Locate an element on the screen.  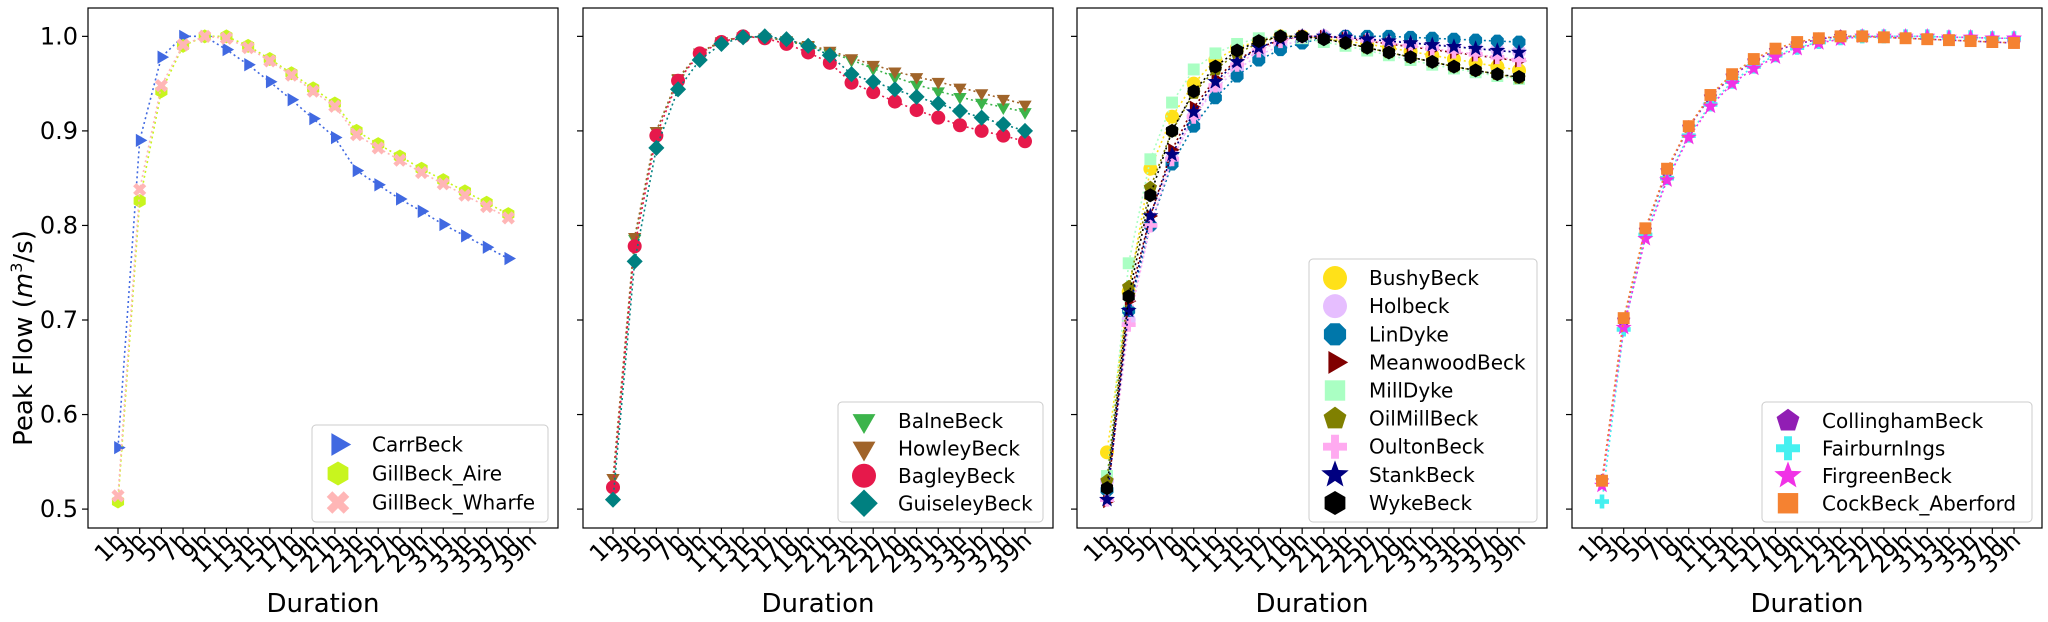
legend-label: OultonBeck is located at coordinates (1427, 447).